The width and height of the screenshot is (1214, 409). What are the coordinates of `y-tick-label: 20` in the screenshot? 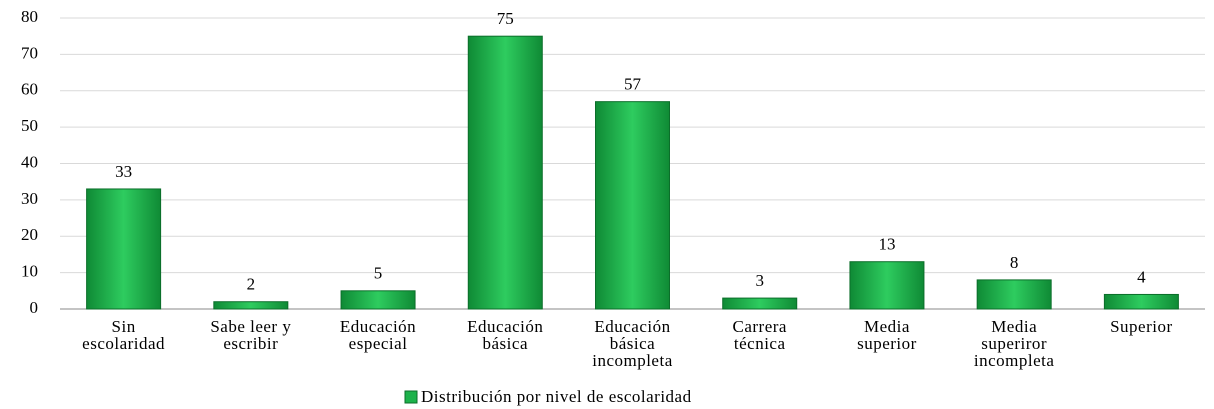 It's located at (29, 234).